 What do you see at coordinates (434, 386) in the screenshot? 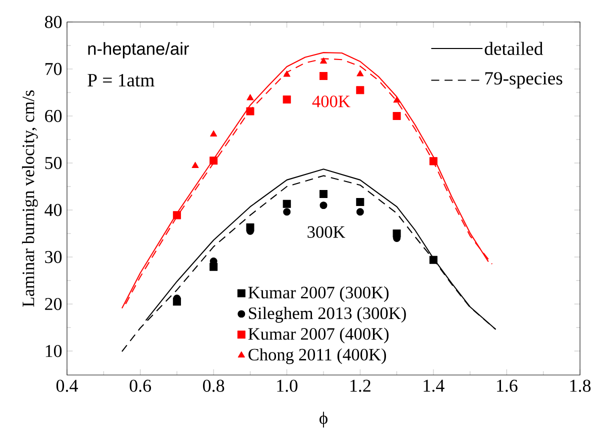
I see `x-tick-label: 1.4` at bounding box center [434, 386].